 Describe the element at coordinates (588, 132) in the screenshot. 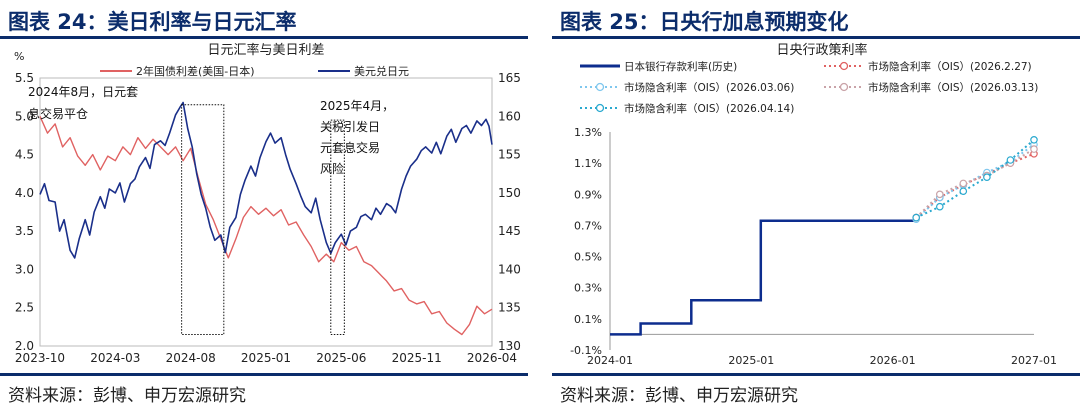

I see `y-tick-label: 1.3%` at that location.